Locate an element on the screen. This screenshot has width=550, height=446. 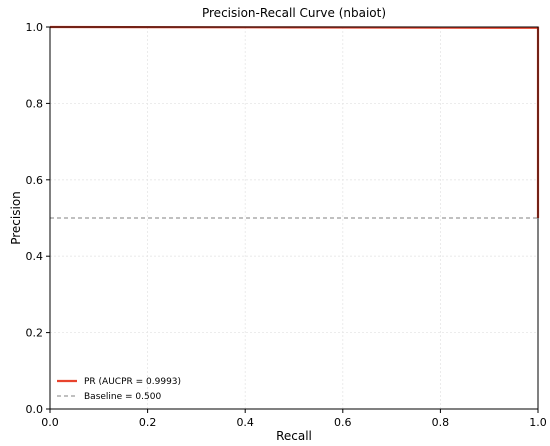
x-tick-label: 0.0 is located at coordinates (50, 422).